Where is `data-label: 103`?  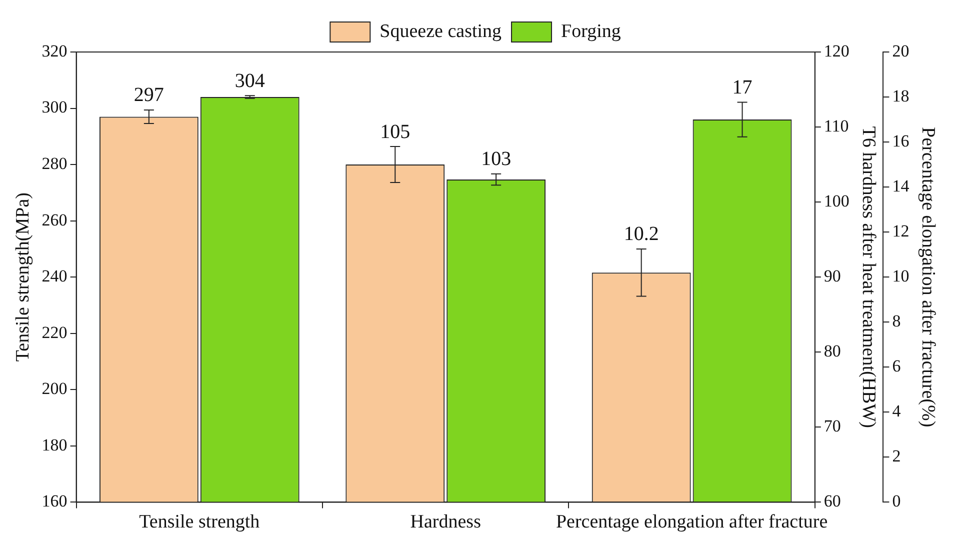 data-label: 103 is located at coordinates (496, 159).